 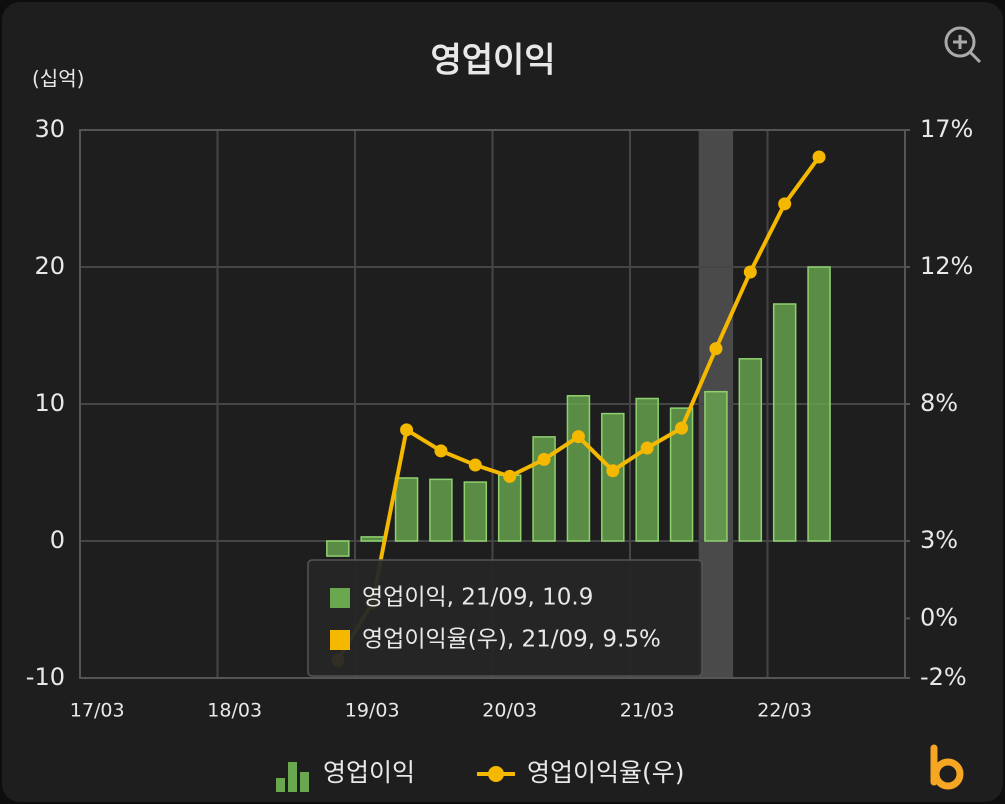 What do you see at coordinates (480, 775) in the screenshot?
I see `legend: 영업이익 영업이익율(우)` at bounding box center [480, 775].